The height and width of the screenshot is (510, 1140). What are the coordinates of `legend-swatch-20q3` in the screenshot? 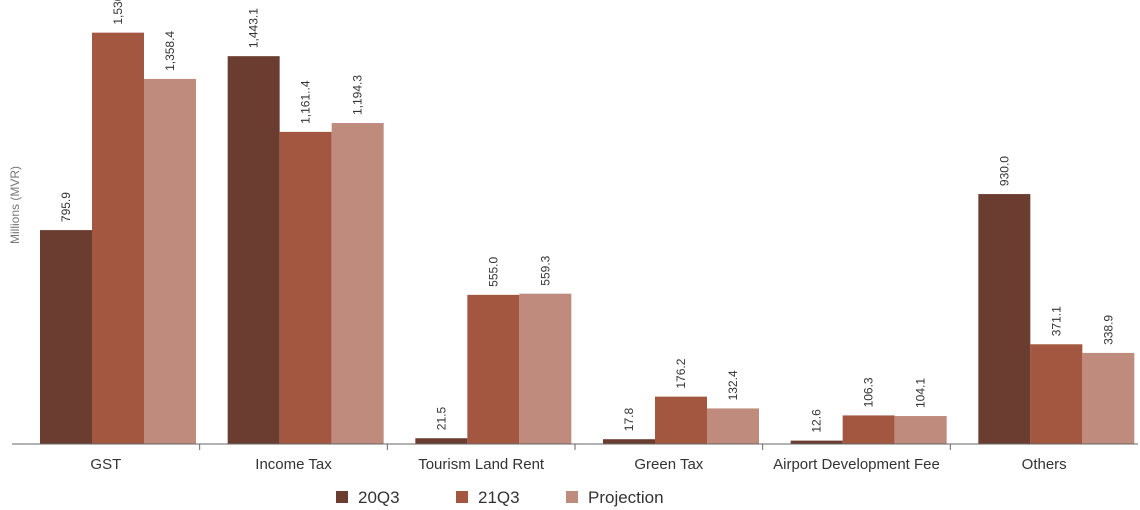 It's located at (342, 497).